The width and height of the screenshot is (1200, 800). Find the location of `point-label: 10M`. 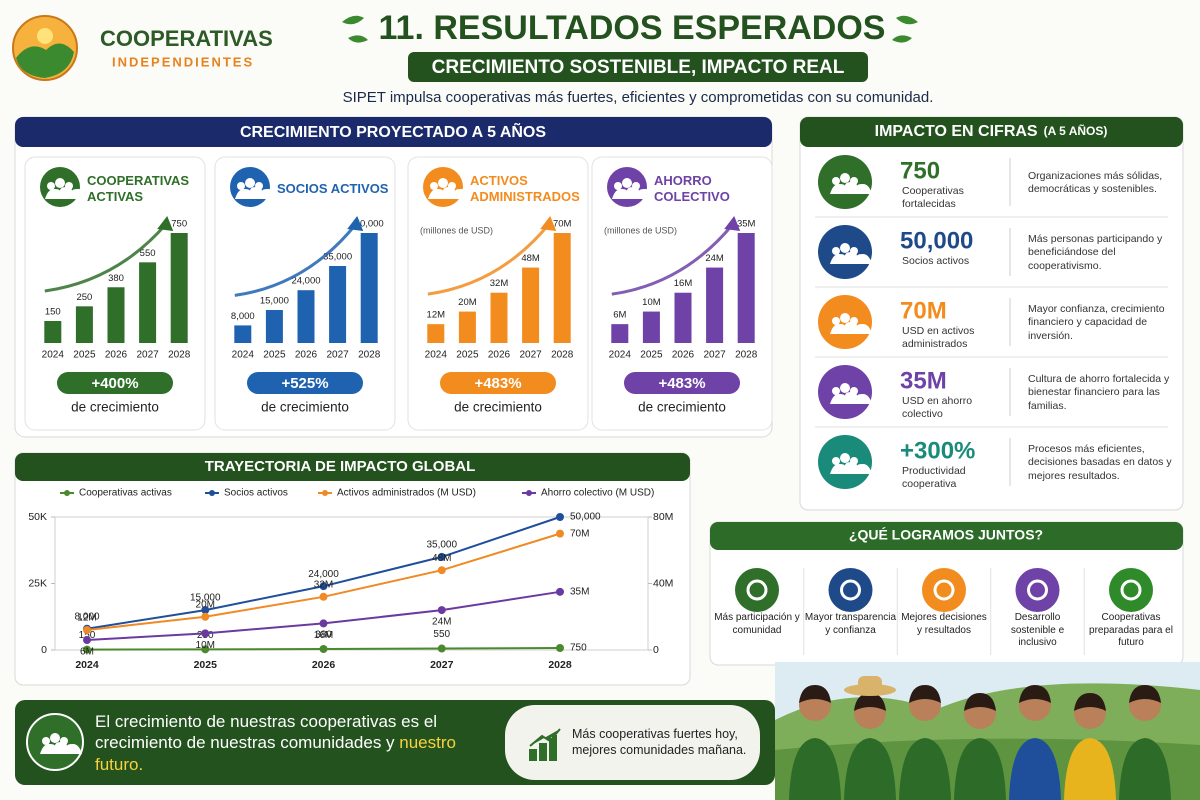

point-label: 10M is located at coordinates (205, 645).